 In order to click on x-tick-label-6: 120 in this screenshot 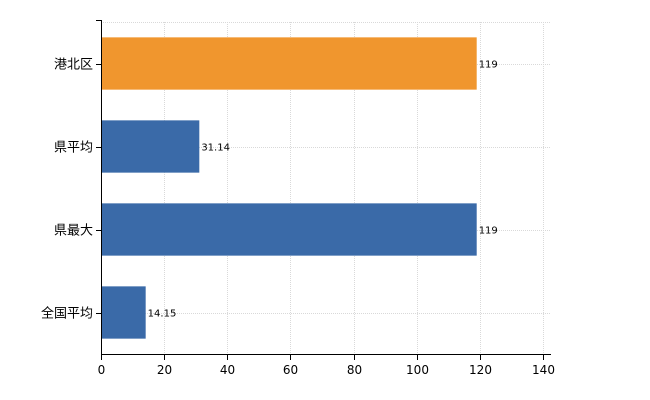, I will do `click(480, 370)`.